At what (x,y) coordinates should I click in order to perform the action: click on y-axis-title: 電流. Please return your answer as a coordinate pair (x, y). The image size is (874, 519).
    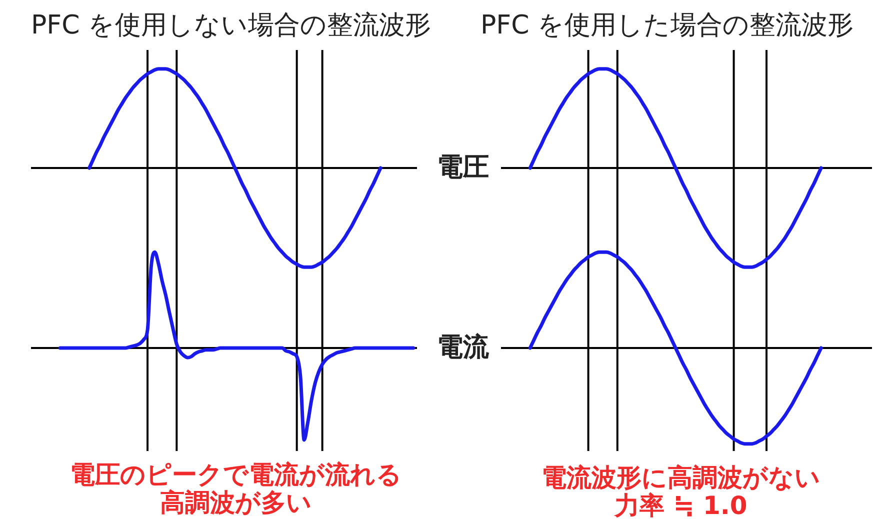
    Looking at the image, I should click on (463, 348).